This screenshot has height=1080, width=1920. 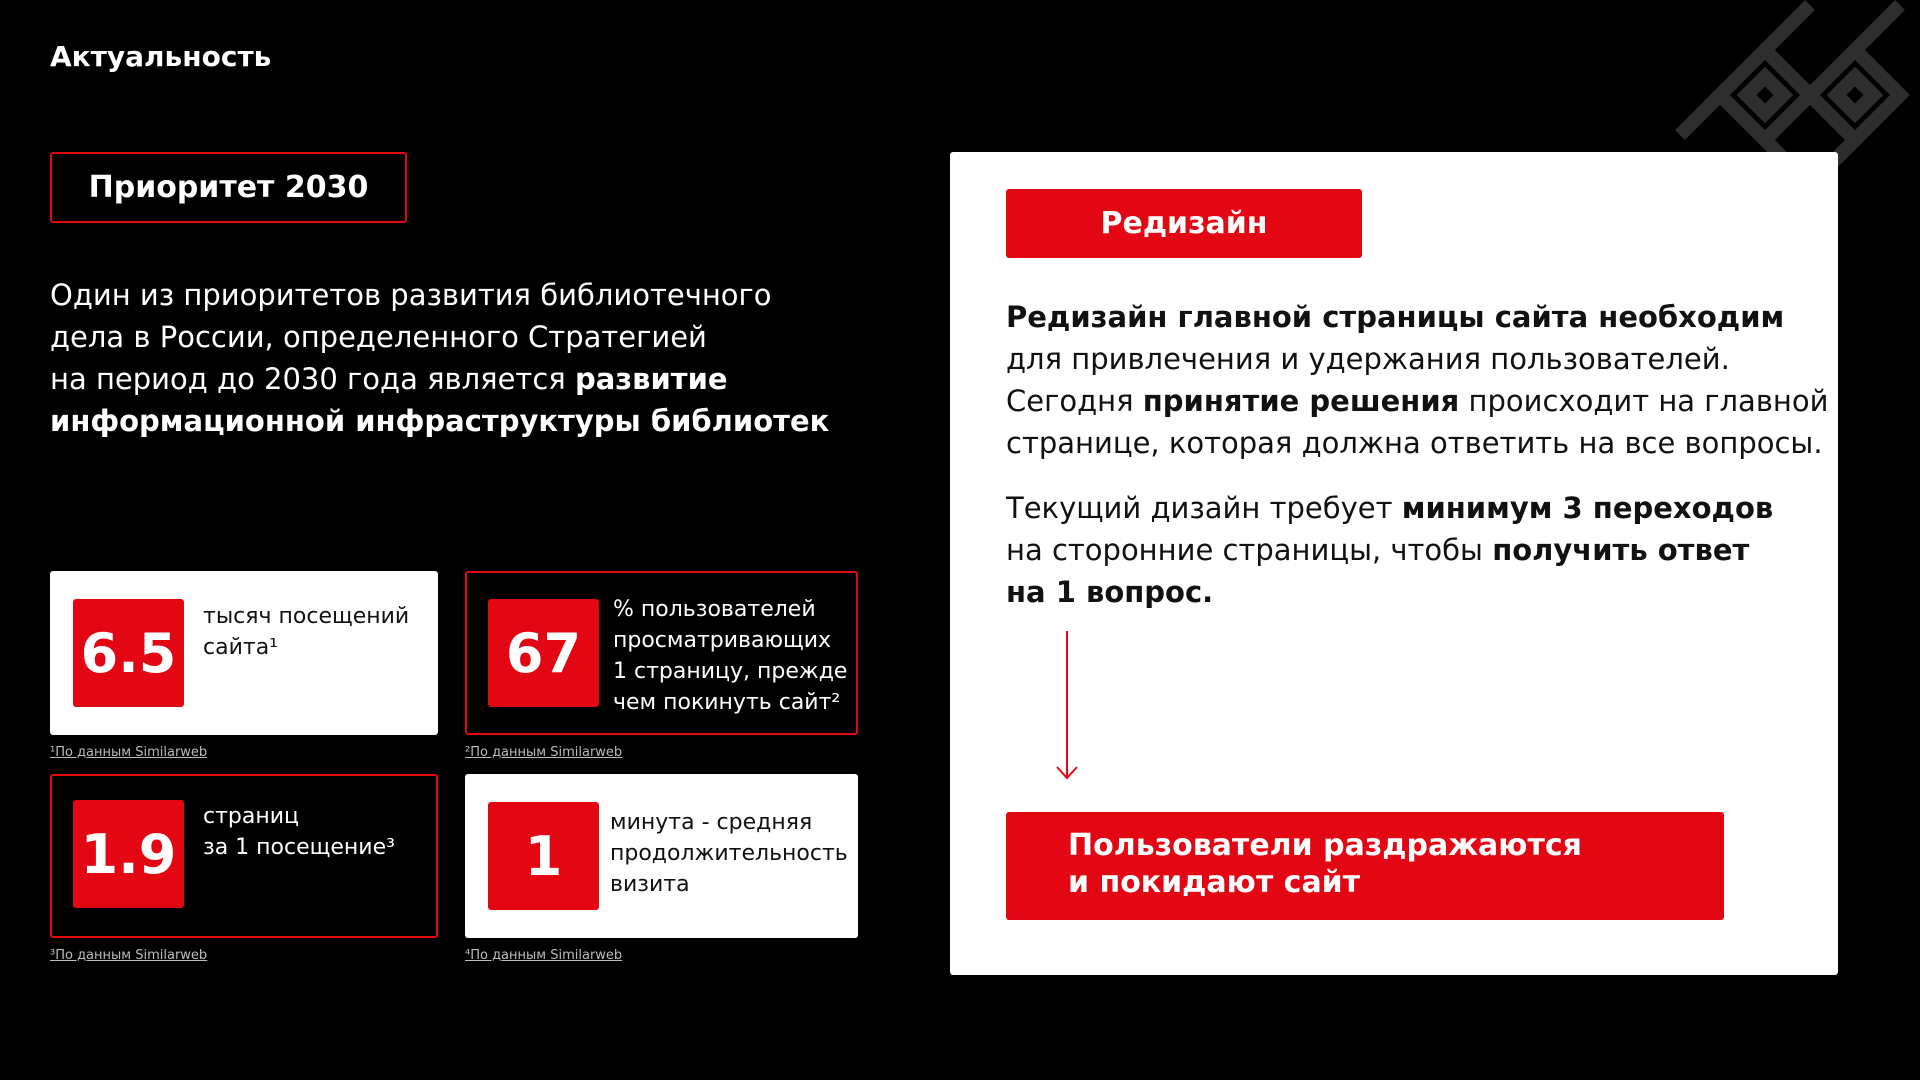 I want to click on callout: Пользователи раздражаются и покидают сайт, so click(x=1365, y=866).